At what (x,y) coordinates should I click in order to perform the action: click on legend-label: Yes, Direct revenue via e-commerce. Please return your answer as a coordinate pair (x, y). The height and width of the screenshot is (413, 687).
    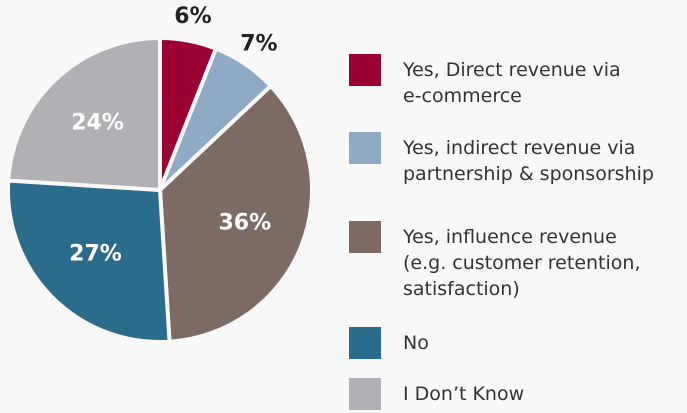
    Looking at the image, I should click on (512, 83).